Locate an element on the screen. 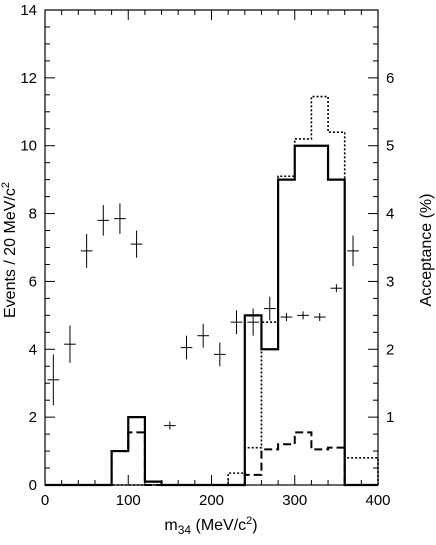 Image resolution: width=436 pixels, height=545 pixels. x-tick-label: 400 is located at coordinates (377, 500).